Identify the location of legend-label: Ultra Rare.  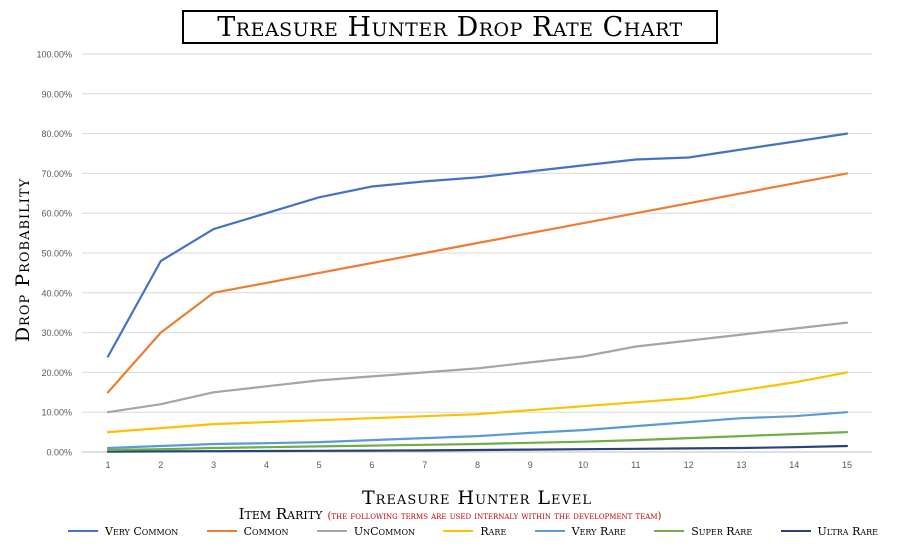
(848, 531).